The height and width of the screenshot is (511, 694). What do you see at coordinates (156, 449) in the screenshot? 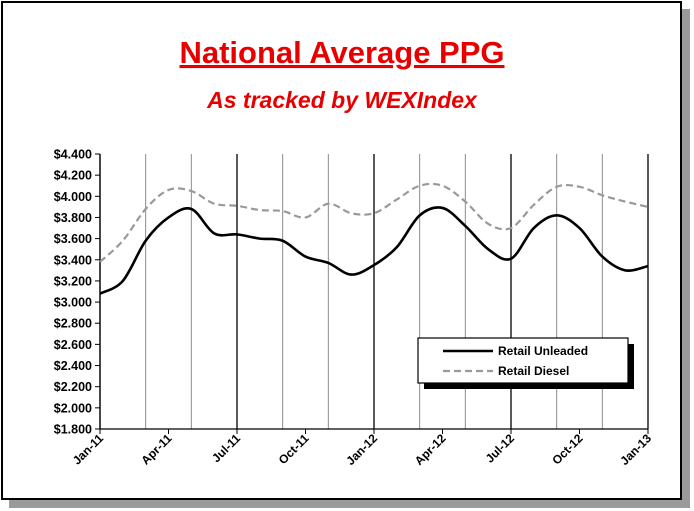
I see `x-tick-label: Apr-11` at bounding box center [156, 449].